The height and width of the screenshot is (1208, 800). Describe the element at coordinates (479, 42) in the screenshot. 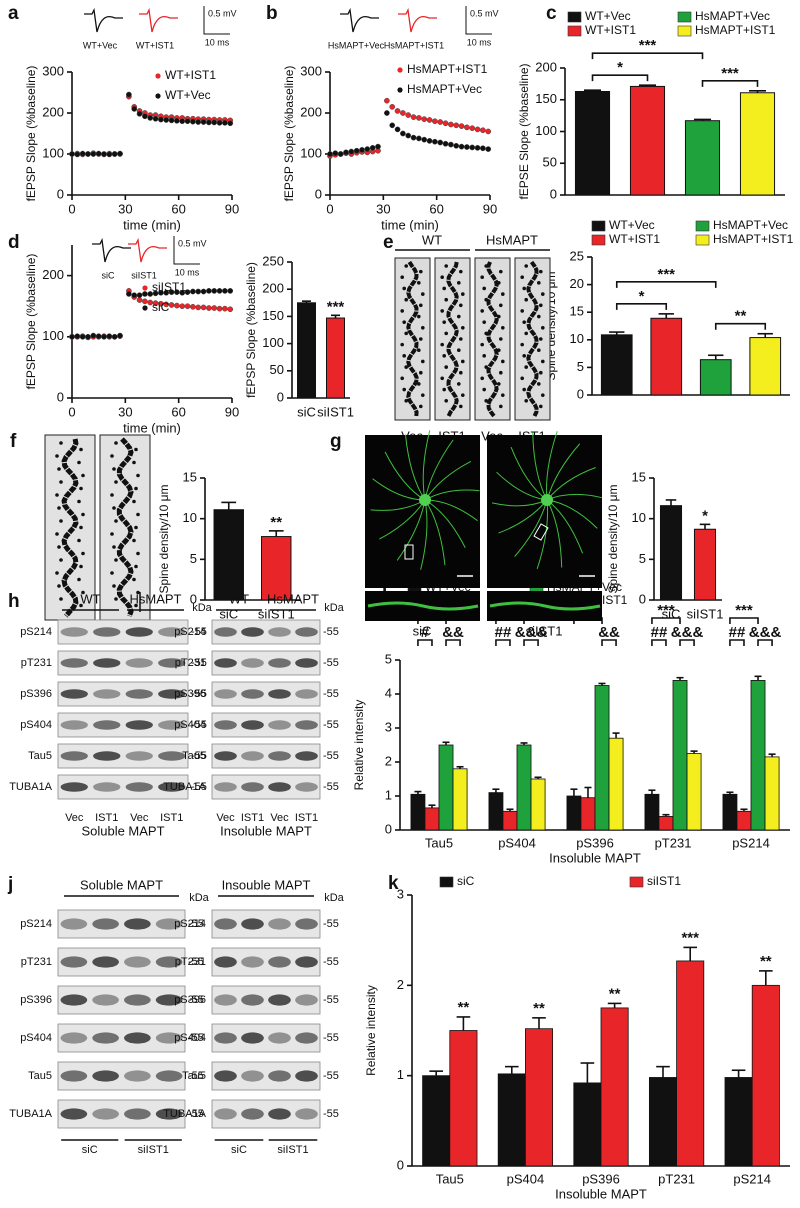

I see `scale-label: 10 ms` at that location.